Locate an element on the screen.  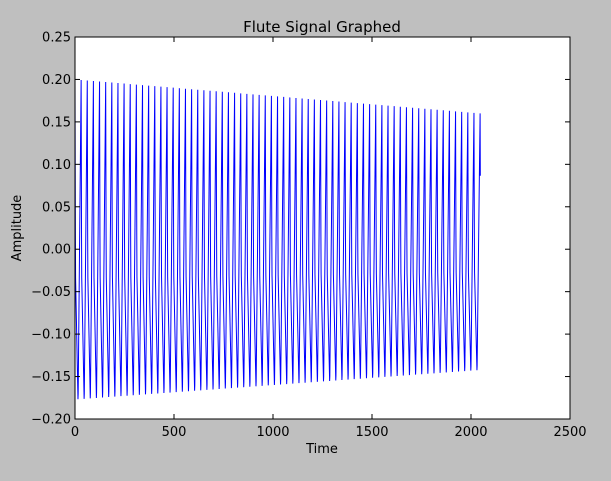
y-axis-label: Amplitude is located at coordinates (17, 228).